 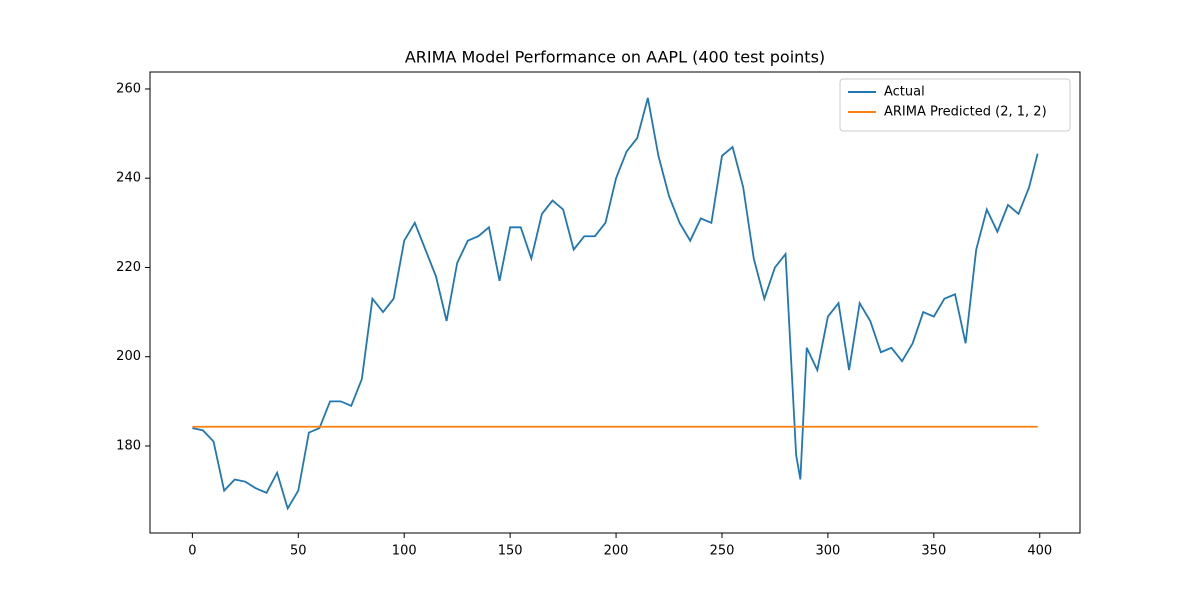 I want to click on legend-label: Actual, so click(x=904, y=92).